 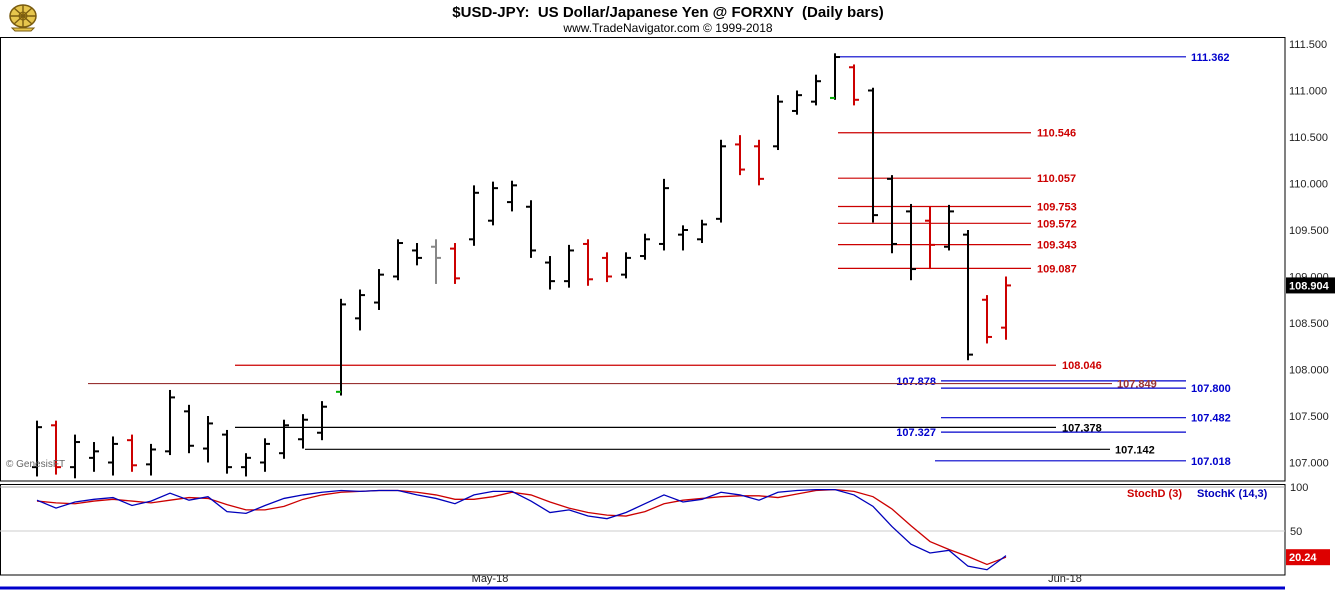 I want to click on level-label-107.378: 107.378, so click(x=1082, y=428).